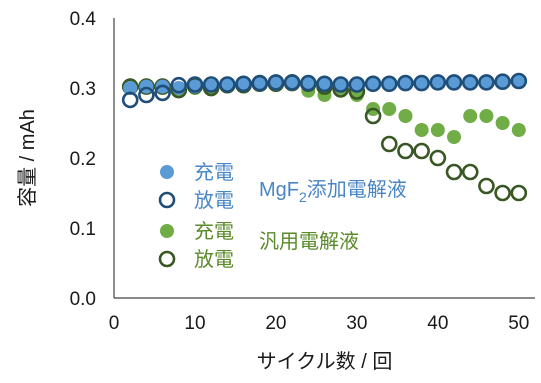 This screenshot has height=383, width=541. What do you see at coordinates (167, 259) in the screenshot?
I see `legend-marker-discharge-green` at bounding box center [167, 259].